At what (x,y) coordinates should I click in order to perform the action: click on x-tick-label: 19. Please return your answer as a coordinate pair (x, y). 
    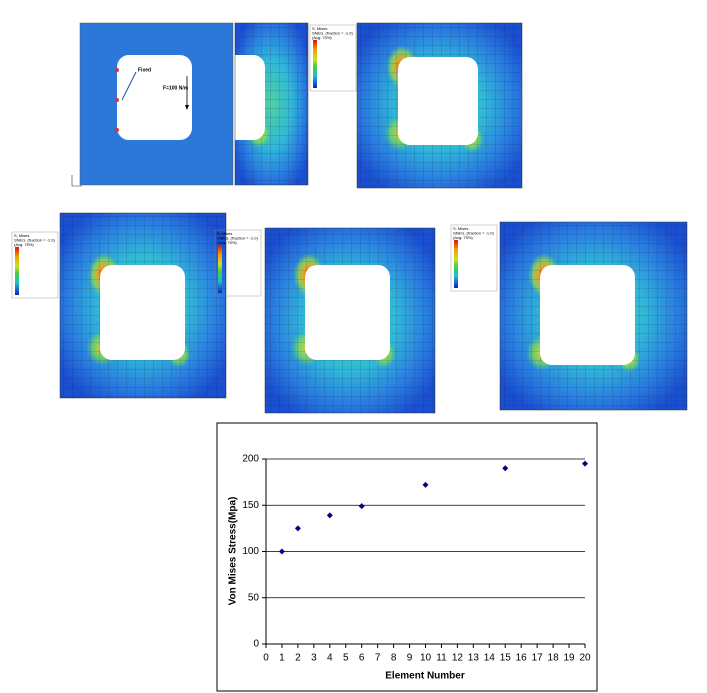
    Looking at the image, I should click on (569, 658).